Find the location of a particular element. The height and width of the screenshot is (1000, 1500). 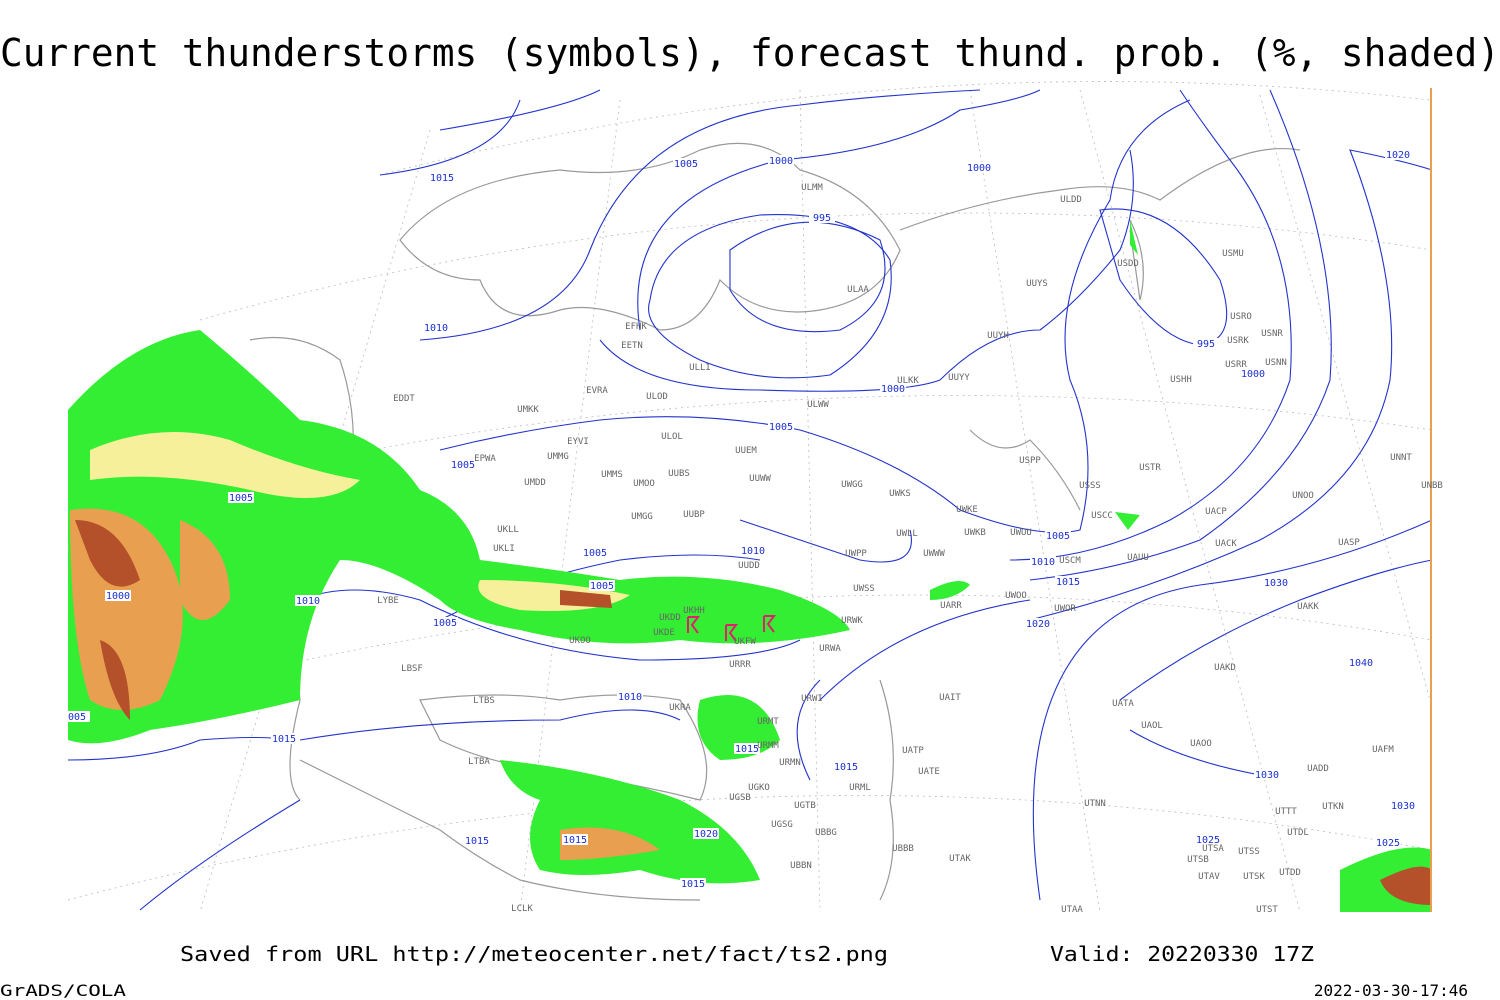

station-label: UMDD is located at coordinates (535, 483).